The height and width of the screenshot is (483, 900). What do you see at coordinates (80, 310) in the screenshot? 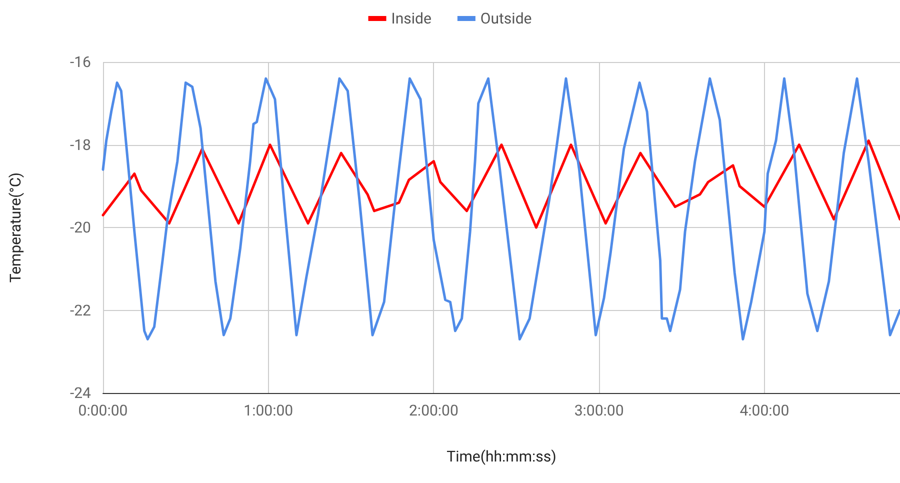
I see `y-tick-label: -22` at bounding box center [80, 310].